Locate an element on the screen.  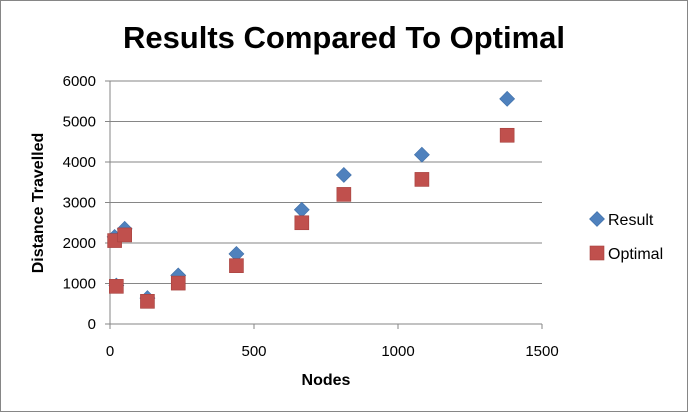
legend: Result Optimal is located at coordinates (626, 237).